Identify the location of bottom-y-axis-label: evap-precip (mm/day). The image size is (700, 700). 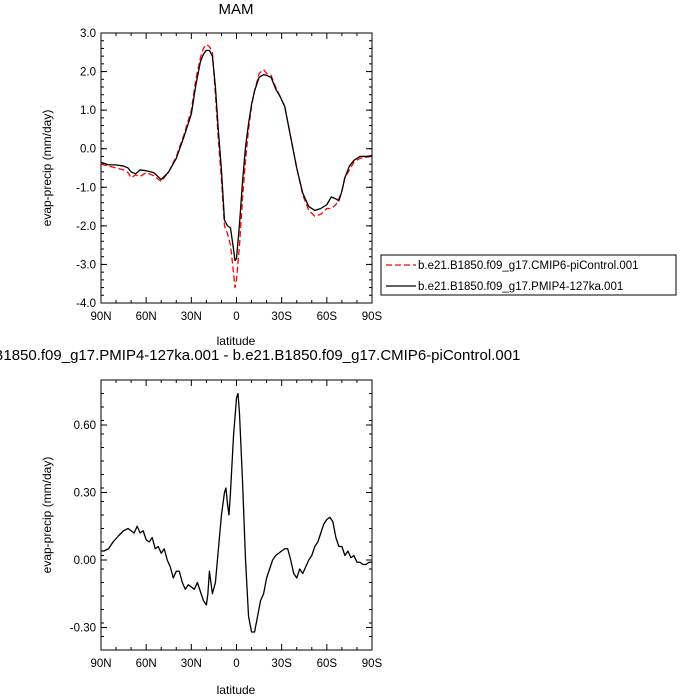
(47, 515).